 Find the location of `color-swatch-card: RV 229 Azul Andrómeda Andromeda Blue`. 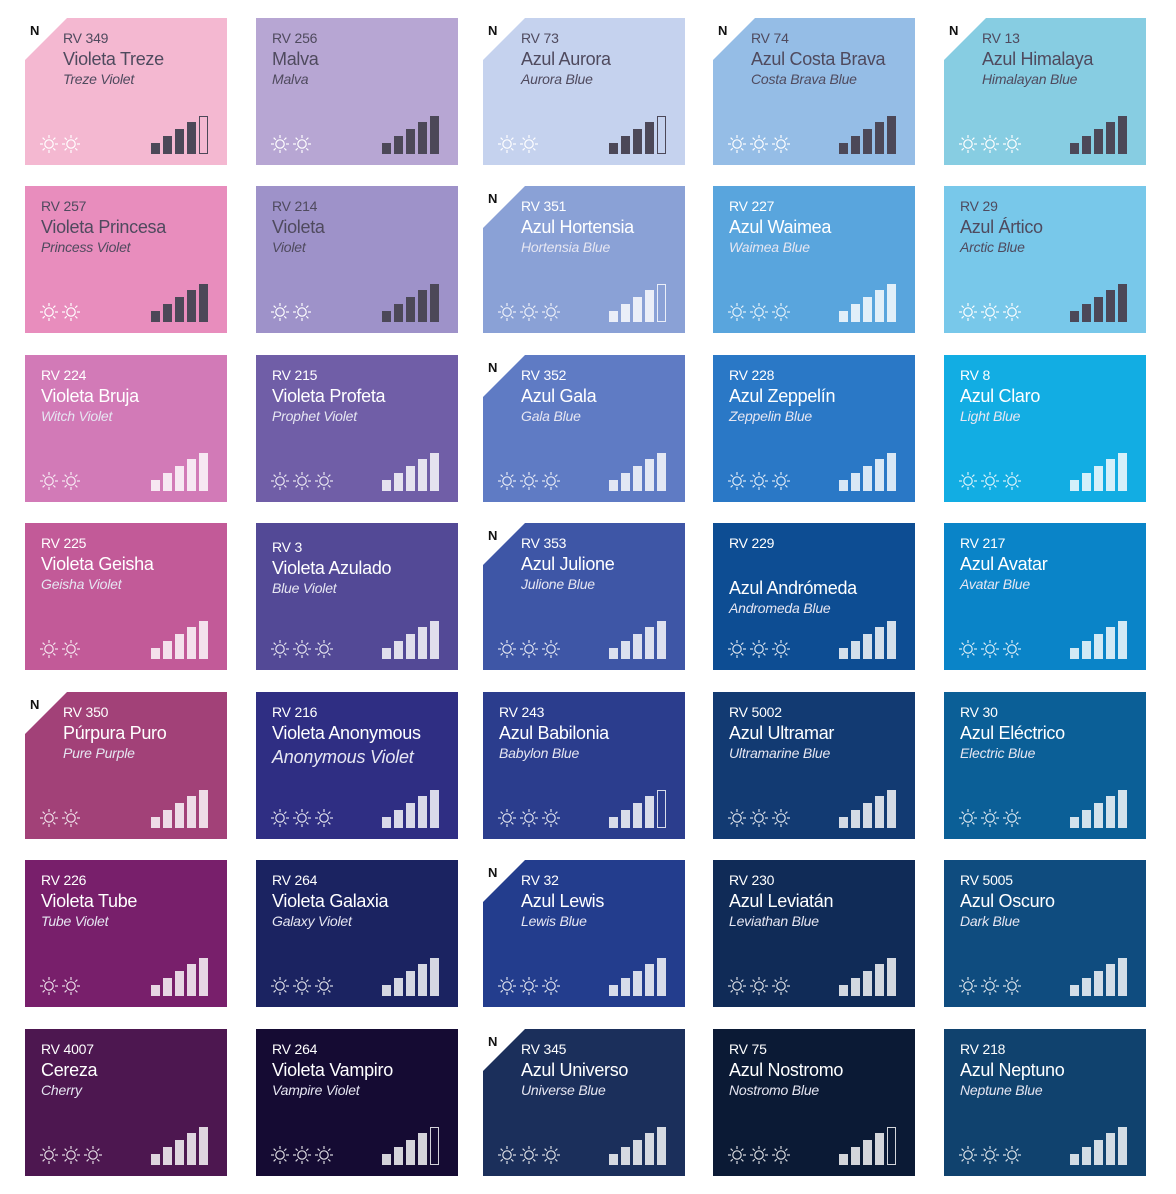

color-swatch-card: RV 229 Azul Andrómeda Andromeda Blue is located at coordinates (814, 596).